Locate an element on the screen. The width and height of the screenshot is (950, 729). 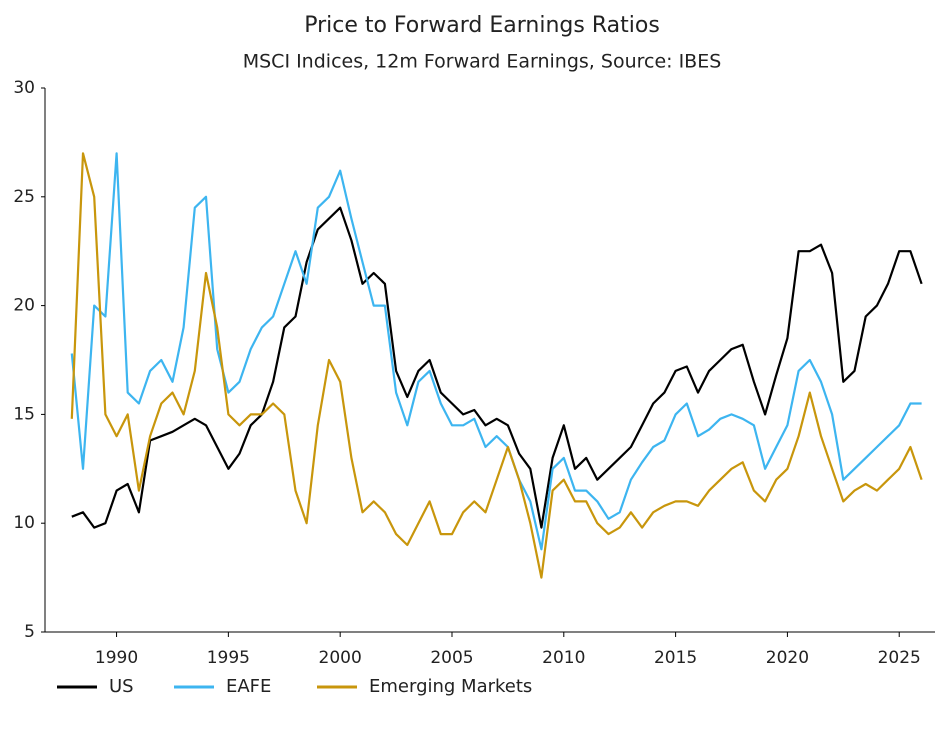
y-tick-label: 20 is located at coordinates (24, 306).